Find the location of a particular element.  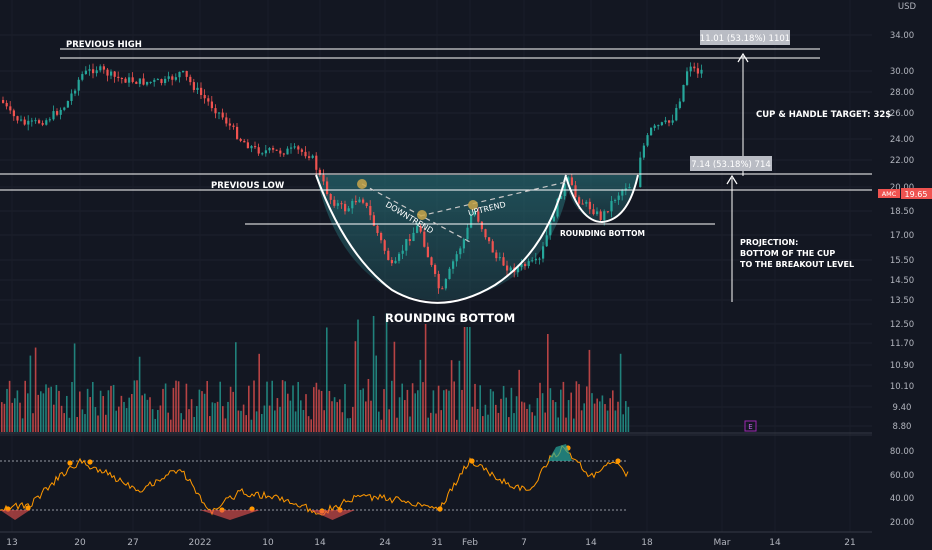

projection-line-2: BOTTOM OF THE CUP is located at coordinates (787, 253).